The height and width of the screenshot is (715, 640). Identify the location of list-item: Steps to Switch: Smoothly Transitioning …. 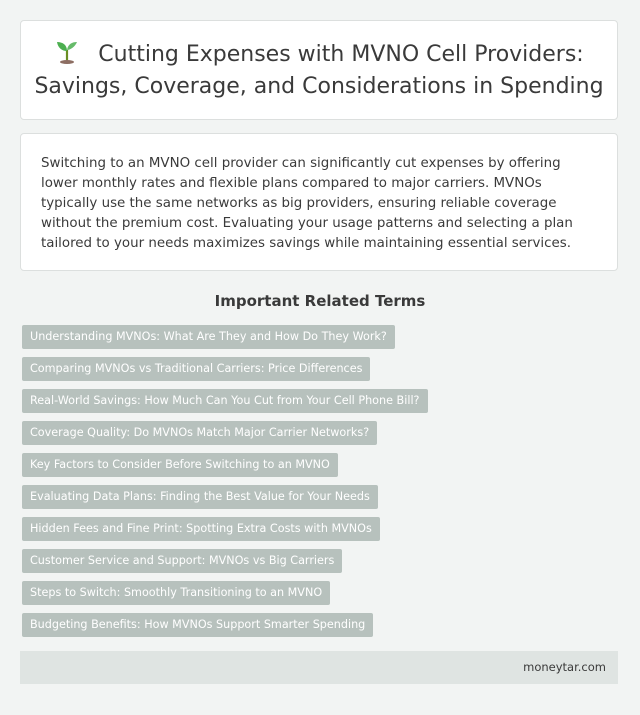
(320, 597).